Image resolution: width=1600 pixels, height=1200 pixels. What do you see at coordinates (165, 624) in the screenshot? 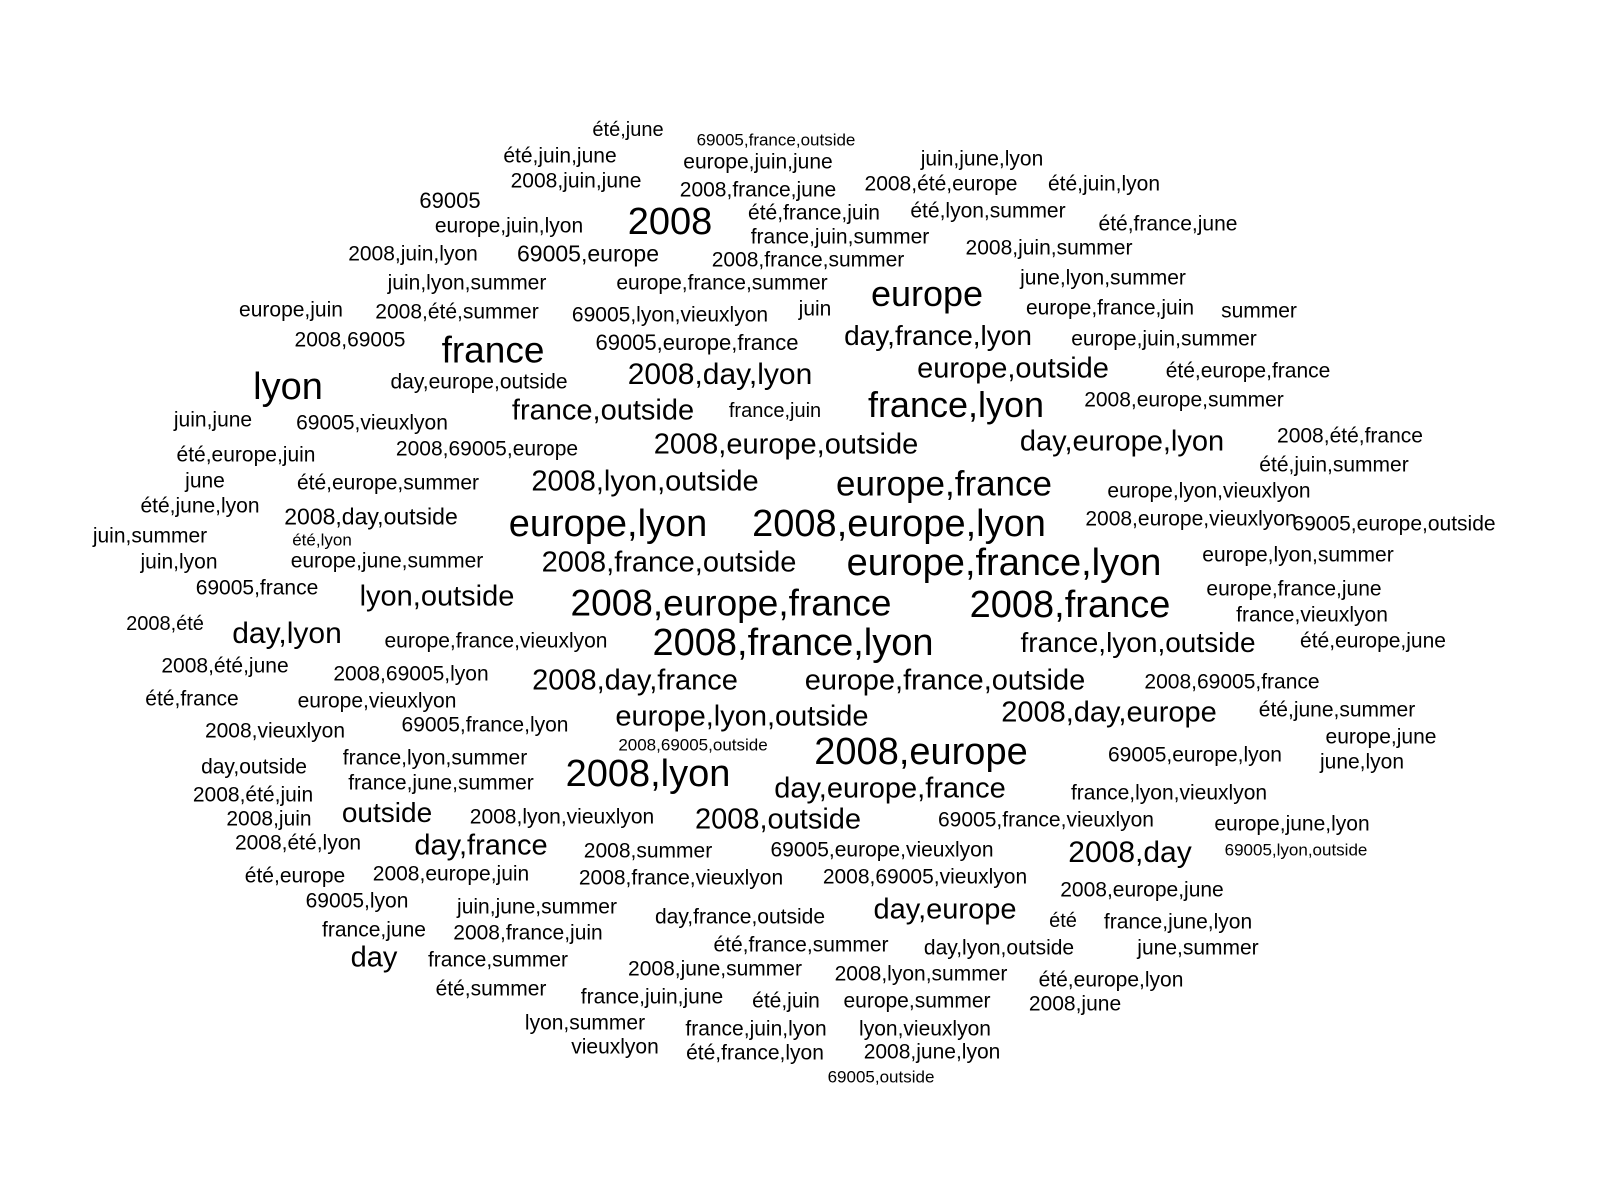
I see `cloud-word: 2008,été` at bounding box center [165, 624].